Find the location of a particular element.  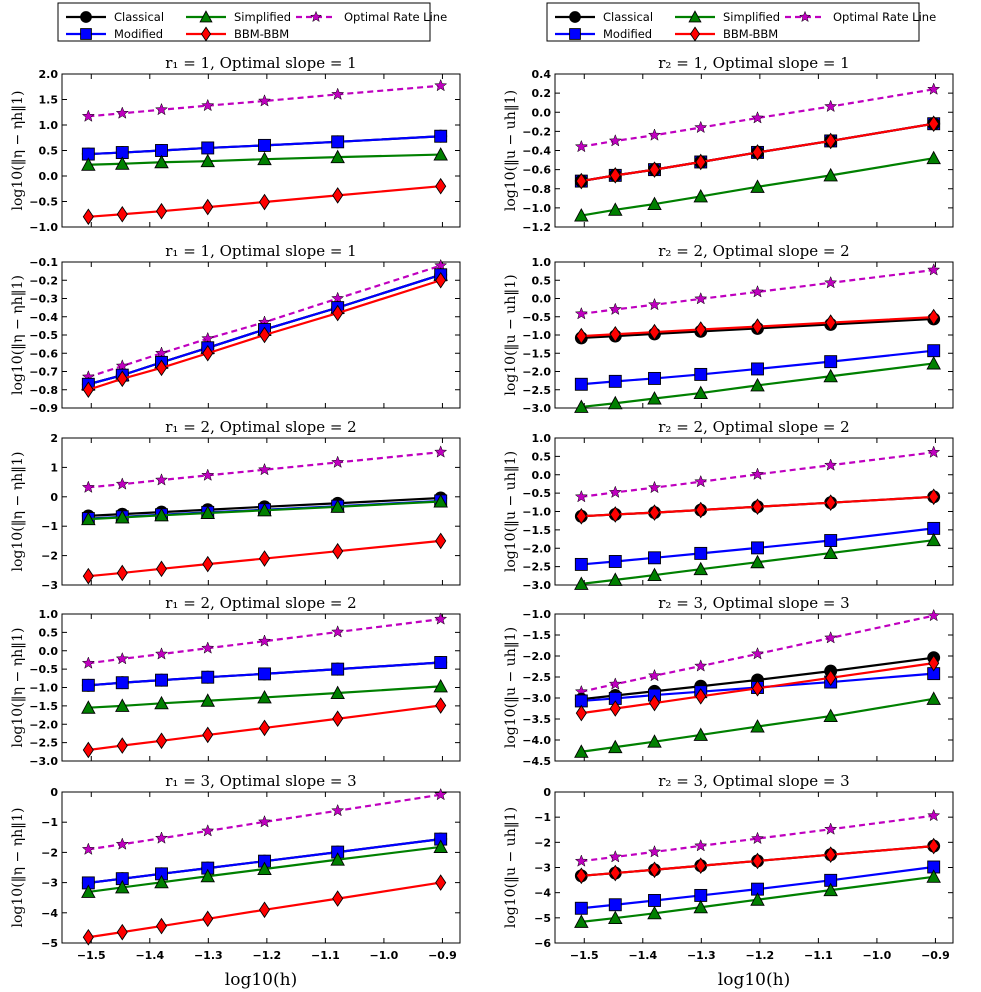

legend-entry-classical: Classical is located at coordinates (115, 17).